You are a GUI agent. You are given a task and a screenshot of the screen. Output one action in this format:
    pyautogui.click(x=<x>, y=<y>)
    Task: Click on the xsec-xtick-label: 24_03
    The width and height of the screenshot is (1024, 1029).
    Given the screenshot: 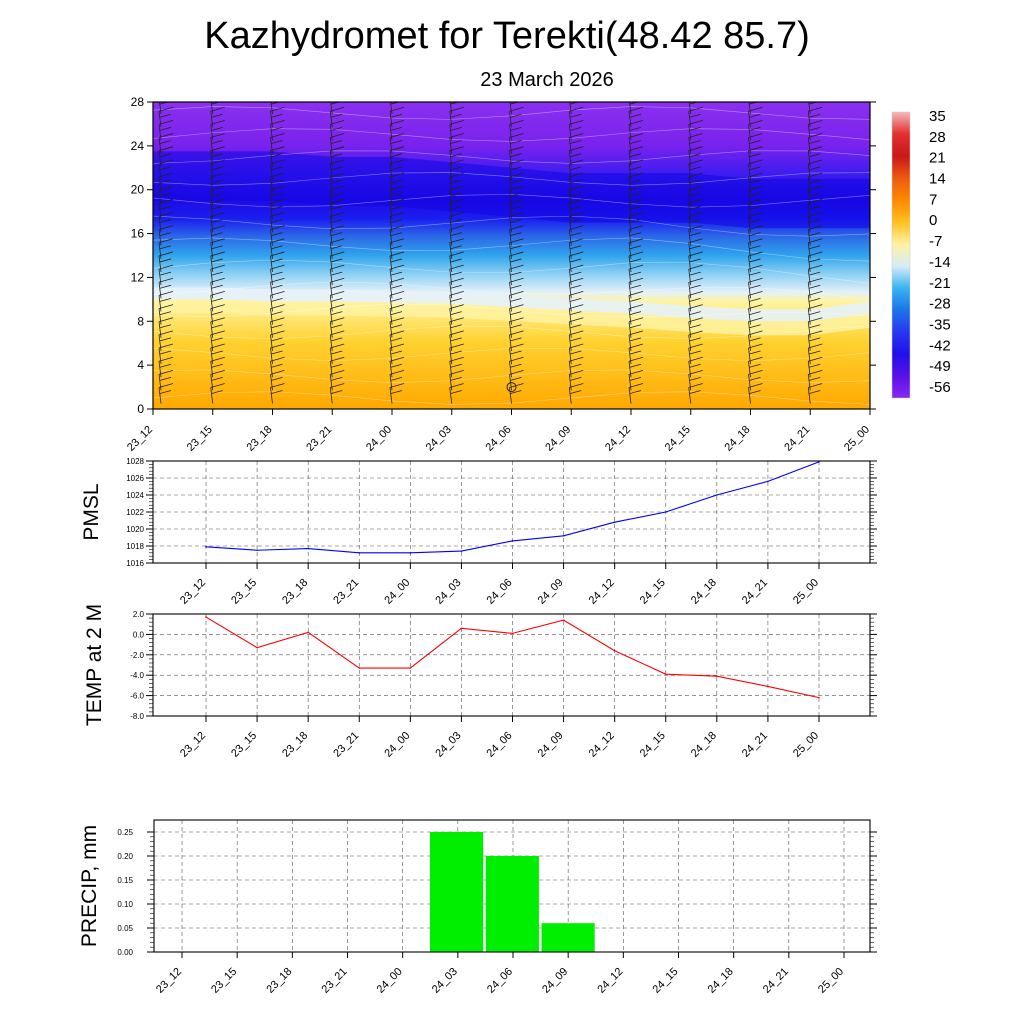 What is the action you would take?
    pyautogui.click(x=439, y=439)
    